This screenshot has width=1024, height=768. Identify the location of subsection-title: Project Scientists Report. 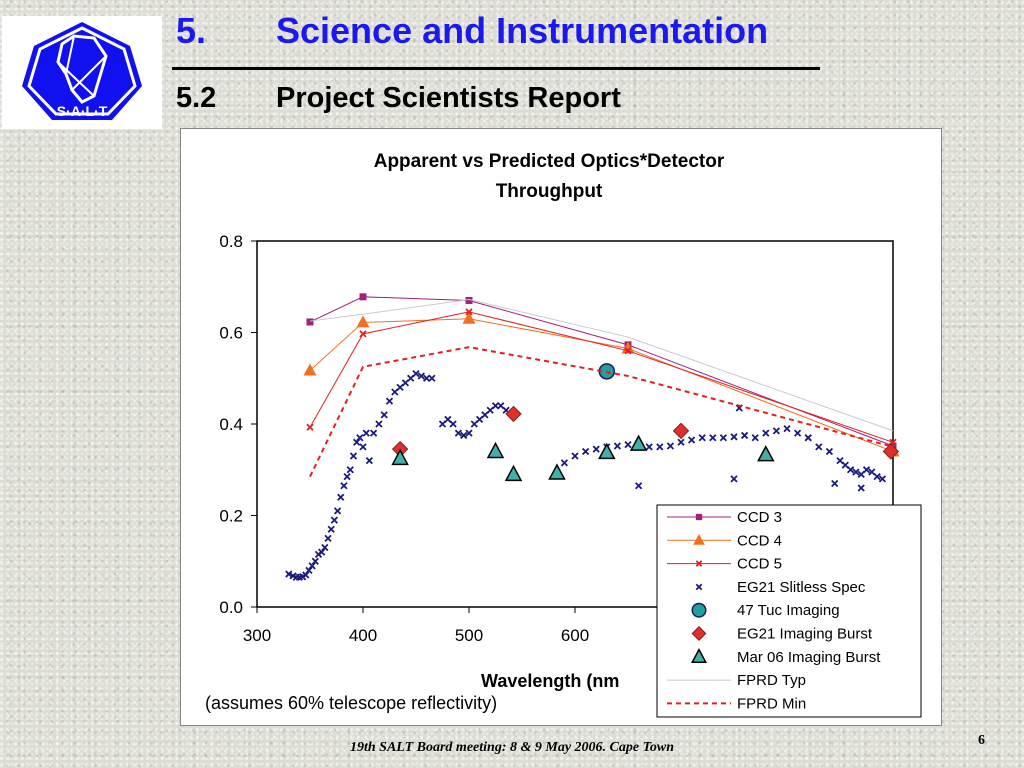
(448, 98).